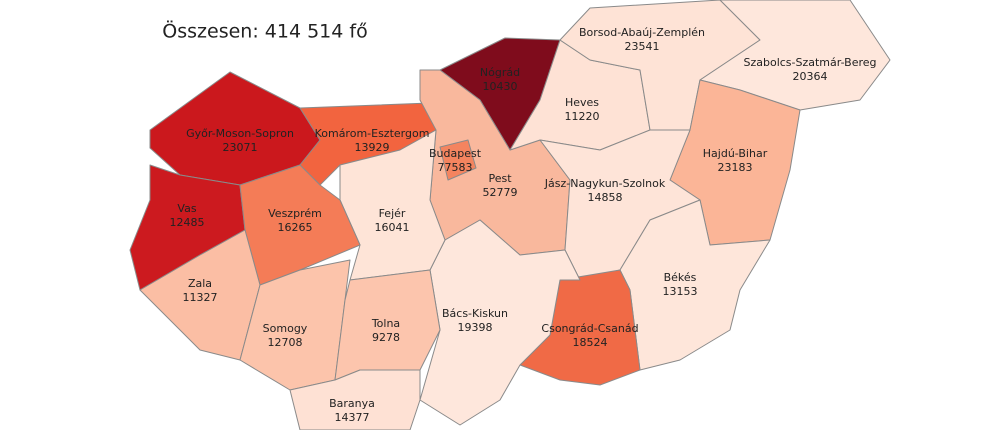 The height and width of the screenshot is (430, 1000). What do you see at coordinates (240, 147) in the screenshot?
I see `county-value: 23071` at bounding box center [240, 147].